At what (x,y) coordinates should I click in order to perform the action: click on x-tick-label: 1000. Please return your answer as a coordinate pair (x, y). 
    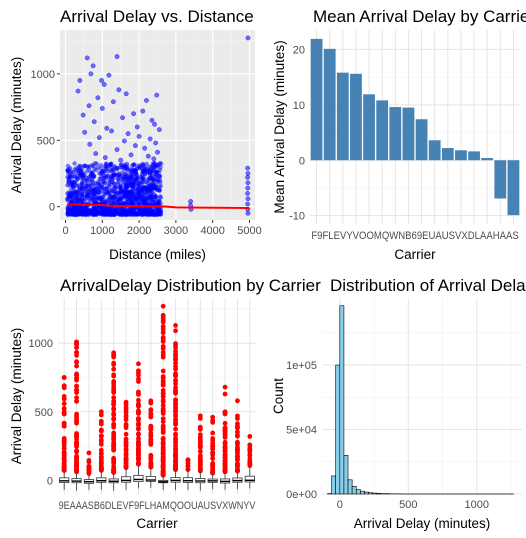
    Looking at the image, I should click on (102, 231).